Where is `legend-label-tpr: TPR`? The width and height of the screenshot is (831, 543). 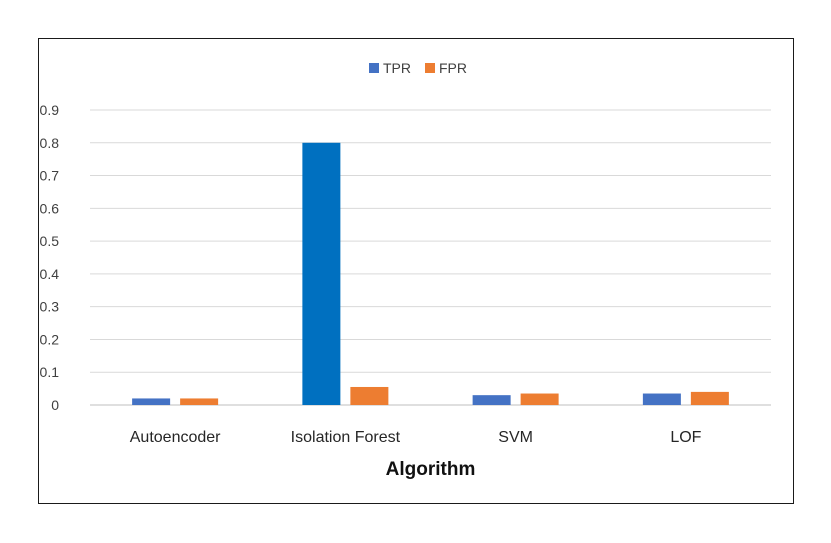 legend-label-tpr: TPR is located at coordinates (397, 68).